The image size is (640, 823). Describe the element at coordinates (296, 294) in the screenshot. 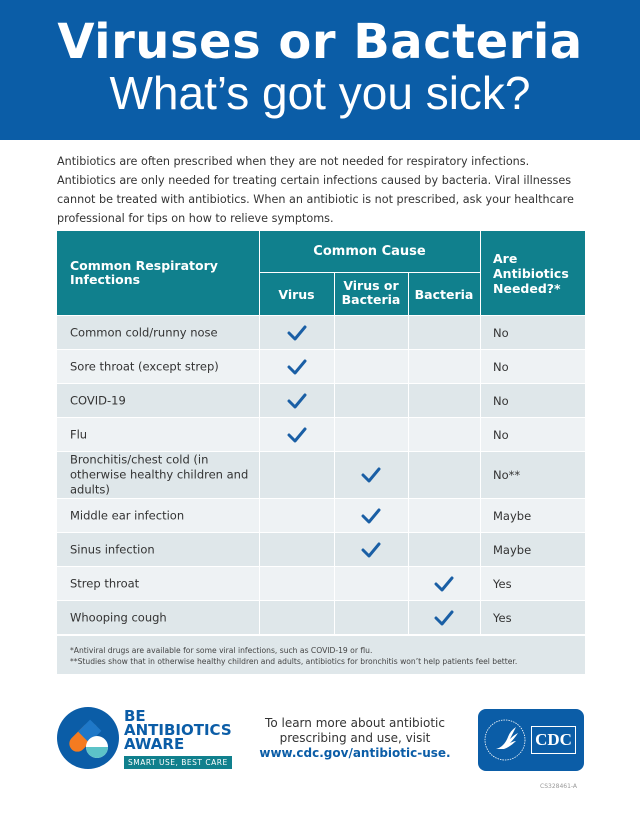

I see `header-virus: Virus` at that location.